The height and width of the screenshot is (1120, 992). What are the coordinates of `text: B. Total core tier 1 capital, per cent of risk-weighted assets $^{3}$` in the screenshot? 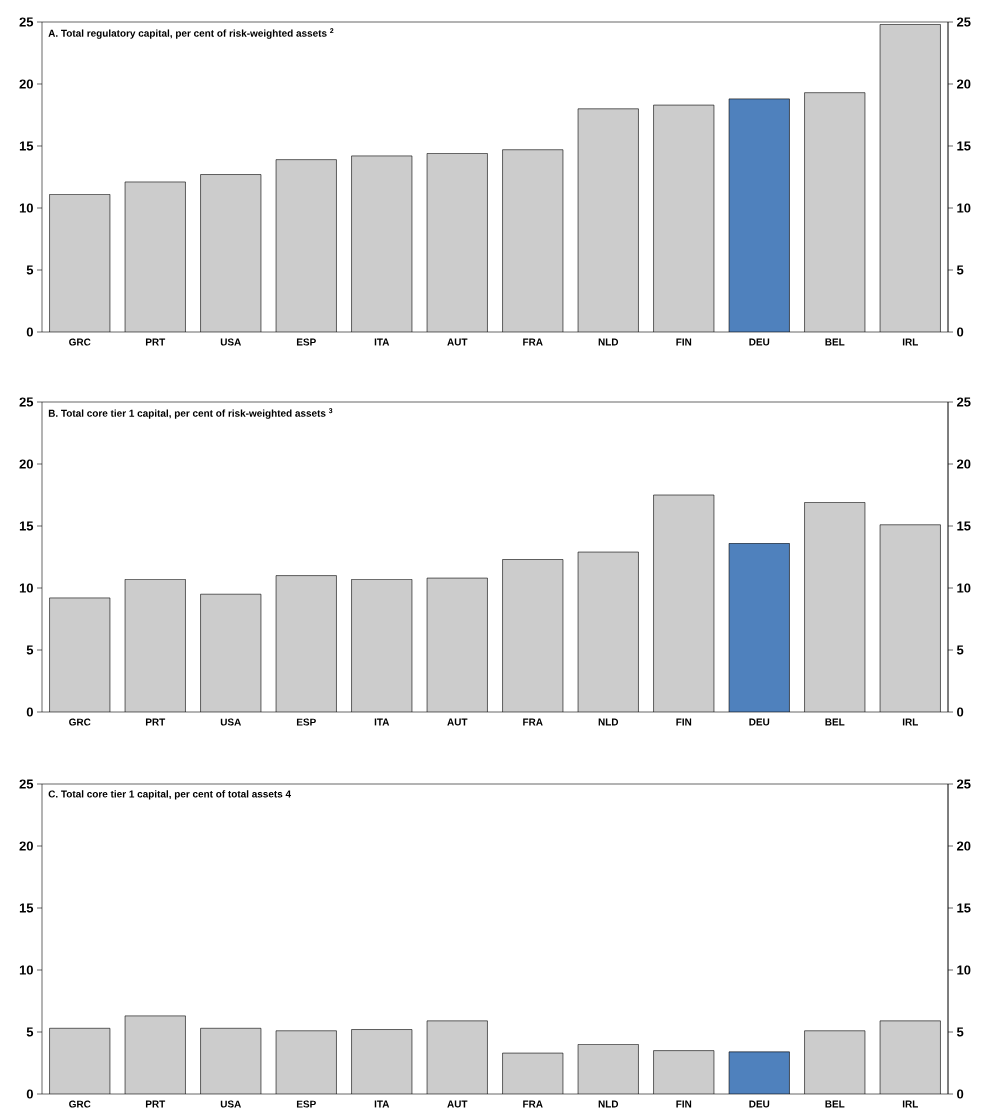 It's located at (190, 413).